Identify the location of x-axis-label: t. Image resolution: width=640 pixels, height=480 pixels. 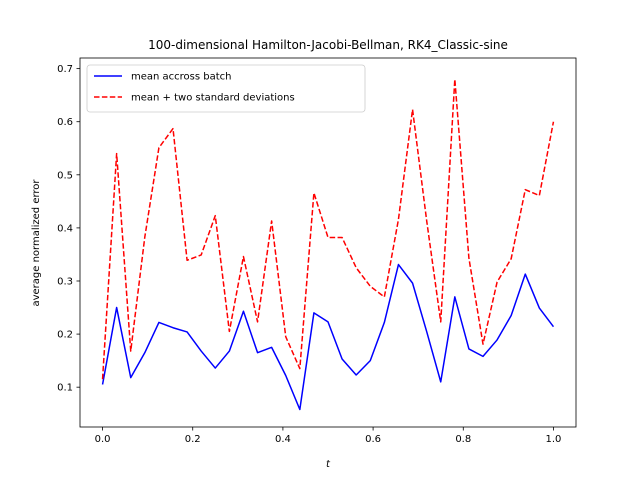
(328, 464).